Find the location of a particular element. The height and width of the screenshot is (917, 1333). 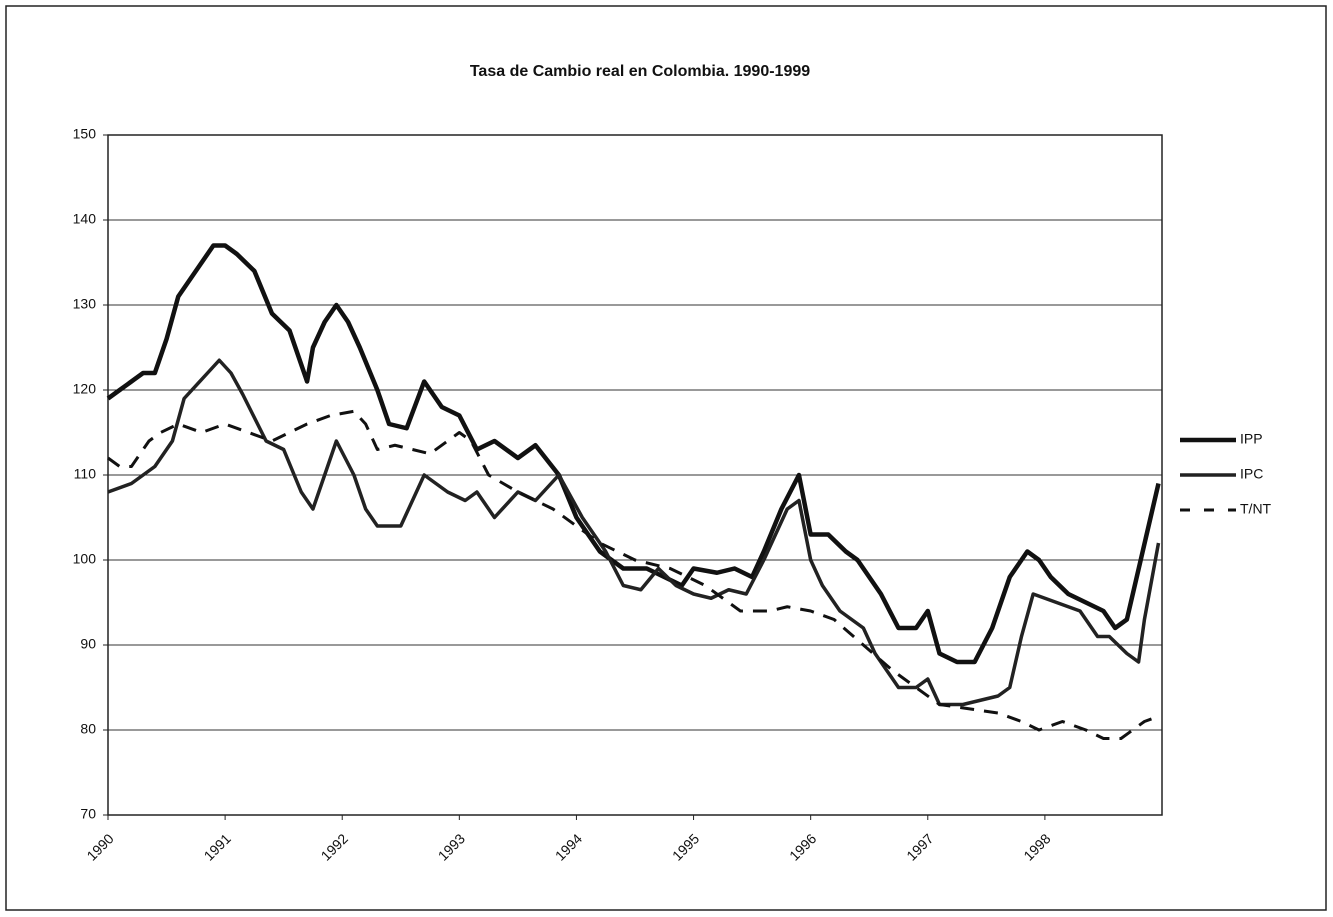

y-tick-label: 110 is located at coordinates (85, 474).